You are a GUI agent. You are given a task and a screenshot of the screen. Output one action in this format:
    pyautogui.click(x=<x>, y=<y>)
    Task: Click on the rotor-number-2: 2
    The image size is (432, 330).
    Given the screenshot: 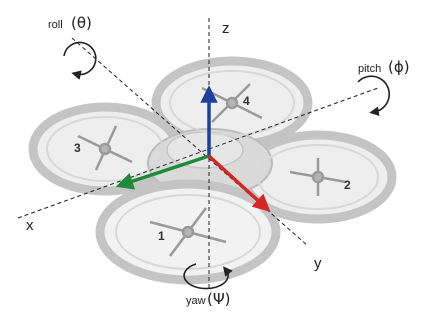 What is the action you would take?
    pyautogui.click(x=347, y=185)
    